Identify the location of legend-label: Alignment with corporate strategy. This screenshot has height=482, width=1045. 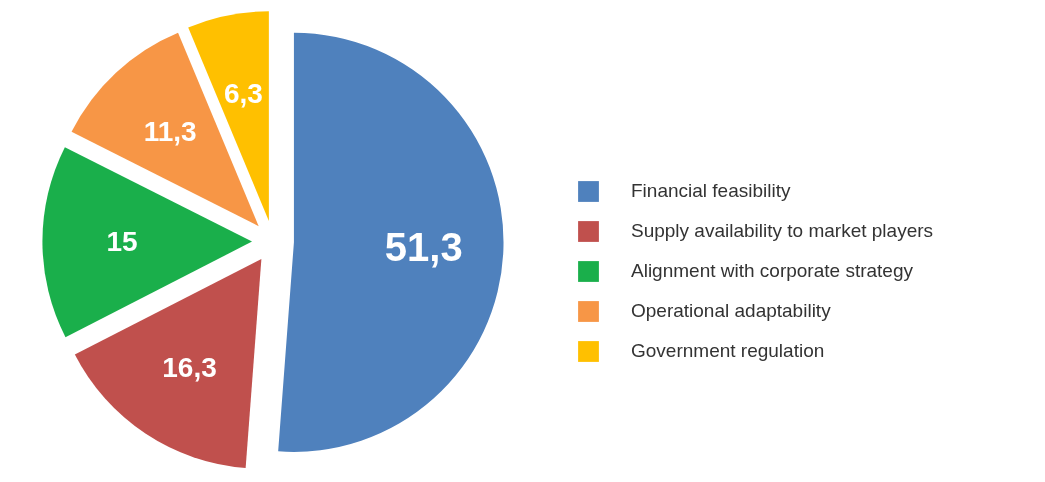
(772, 271).